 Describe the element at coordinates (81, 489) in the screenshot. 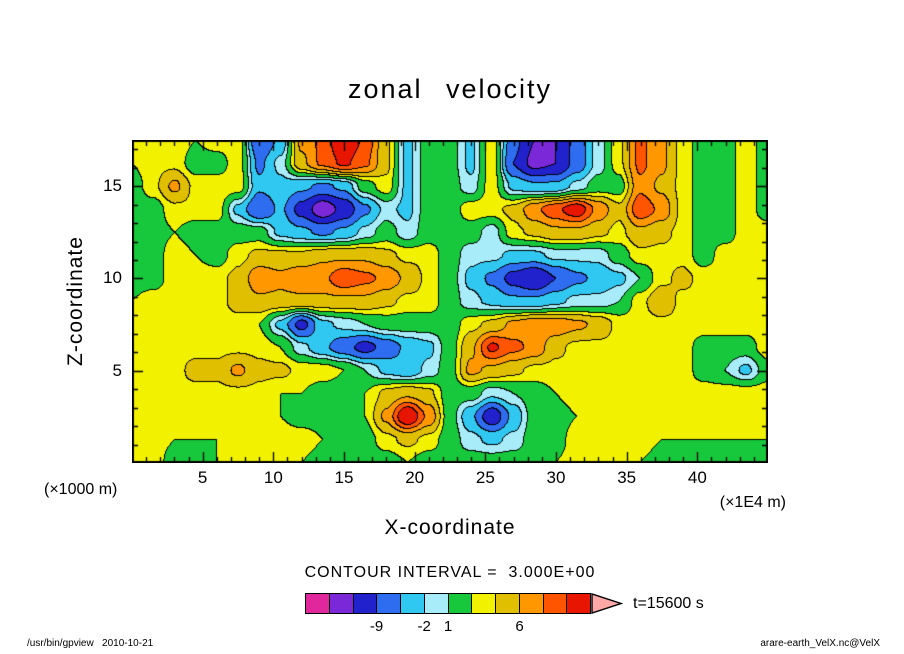

I see `y-axis-unit: (×1000 m)` at that location.